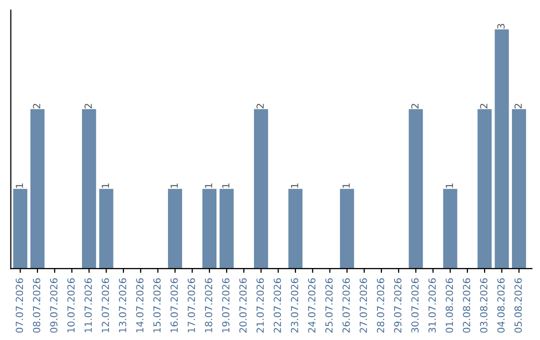  Describe the element at coordinates (226, 305) in the screenshot. I see `x-tick-label: 19.07.2026` at that location.